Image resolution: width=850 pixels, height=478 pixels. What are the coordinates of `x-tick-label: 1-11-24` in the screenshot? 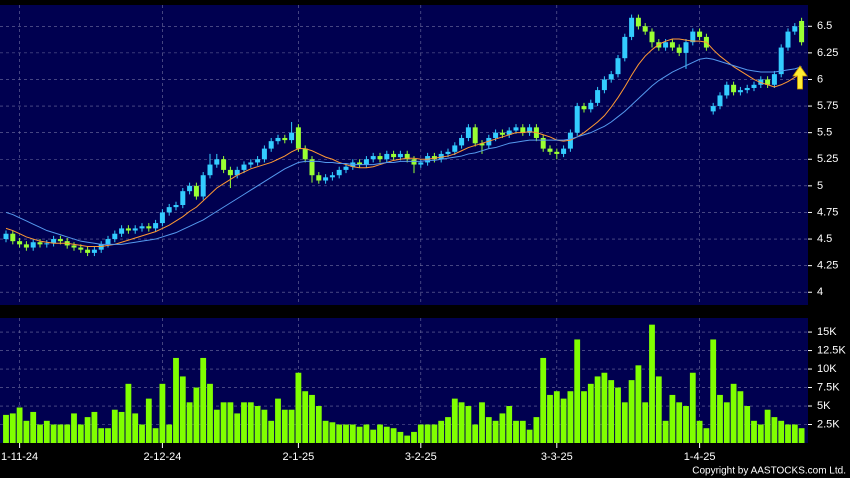 It's located at (19, 457).